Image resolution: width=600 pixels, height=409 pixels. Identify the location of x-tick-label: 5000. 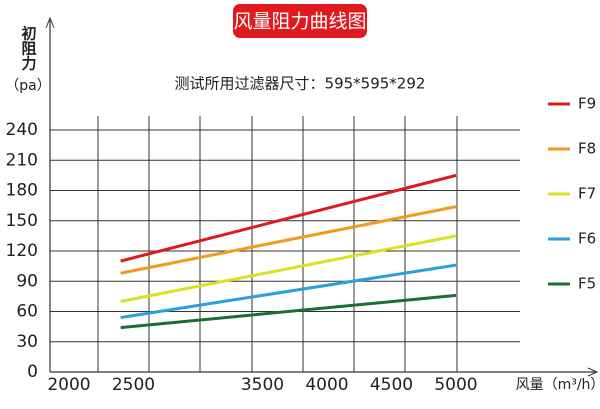
(455, 385).